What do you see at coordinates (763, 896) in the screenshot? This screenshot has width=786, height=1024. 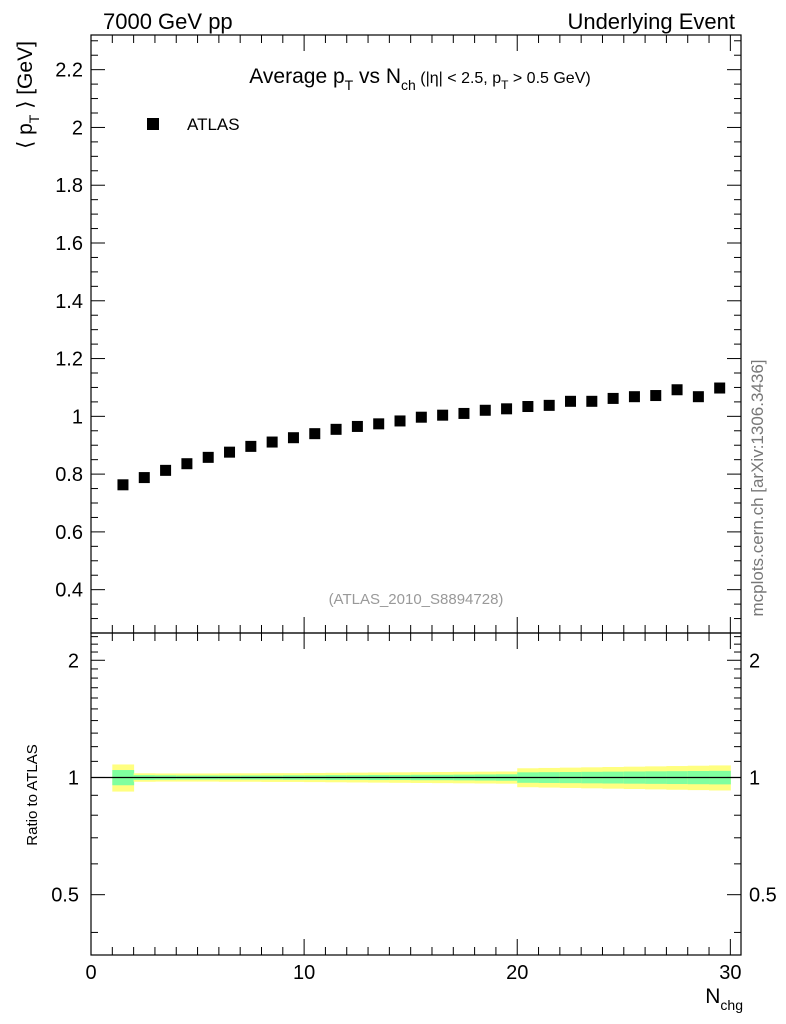 I see `ratio-y-tick-label-right: 0.5` at bounding box center [763, 896].